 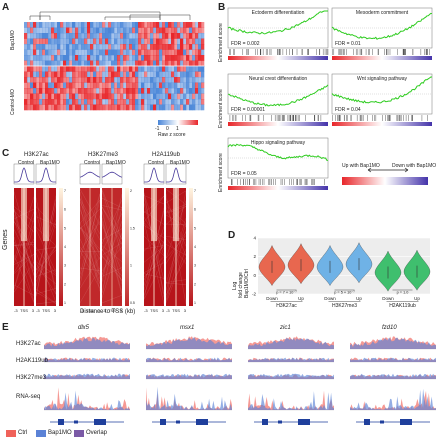 I want to click on gene-exon, so click(x=265, y=422).